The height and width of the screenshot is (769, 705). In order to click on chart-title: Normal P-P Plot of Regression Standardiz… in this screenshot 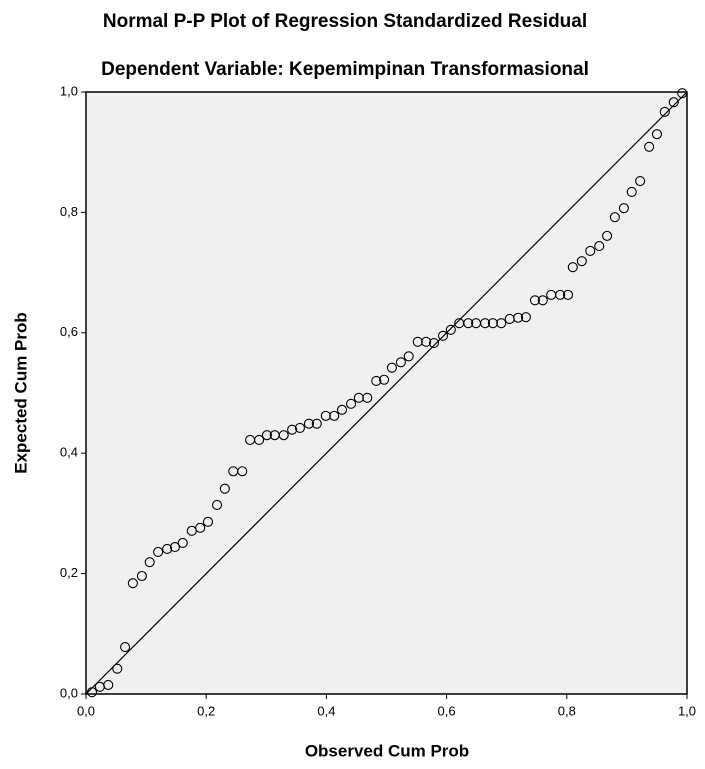, I will do `click(345, 21)`.